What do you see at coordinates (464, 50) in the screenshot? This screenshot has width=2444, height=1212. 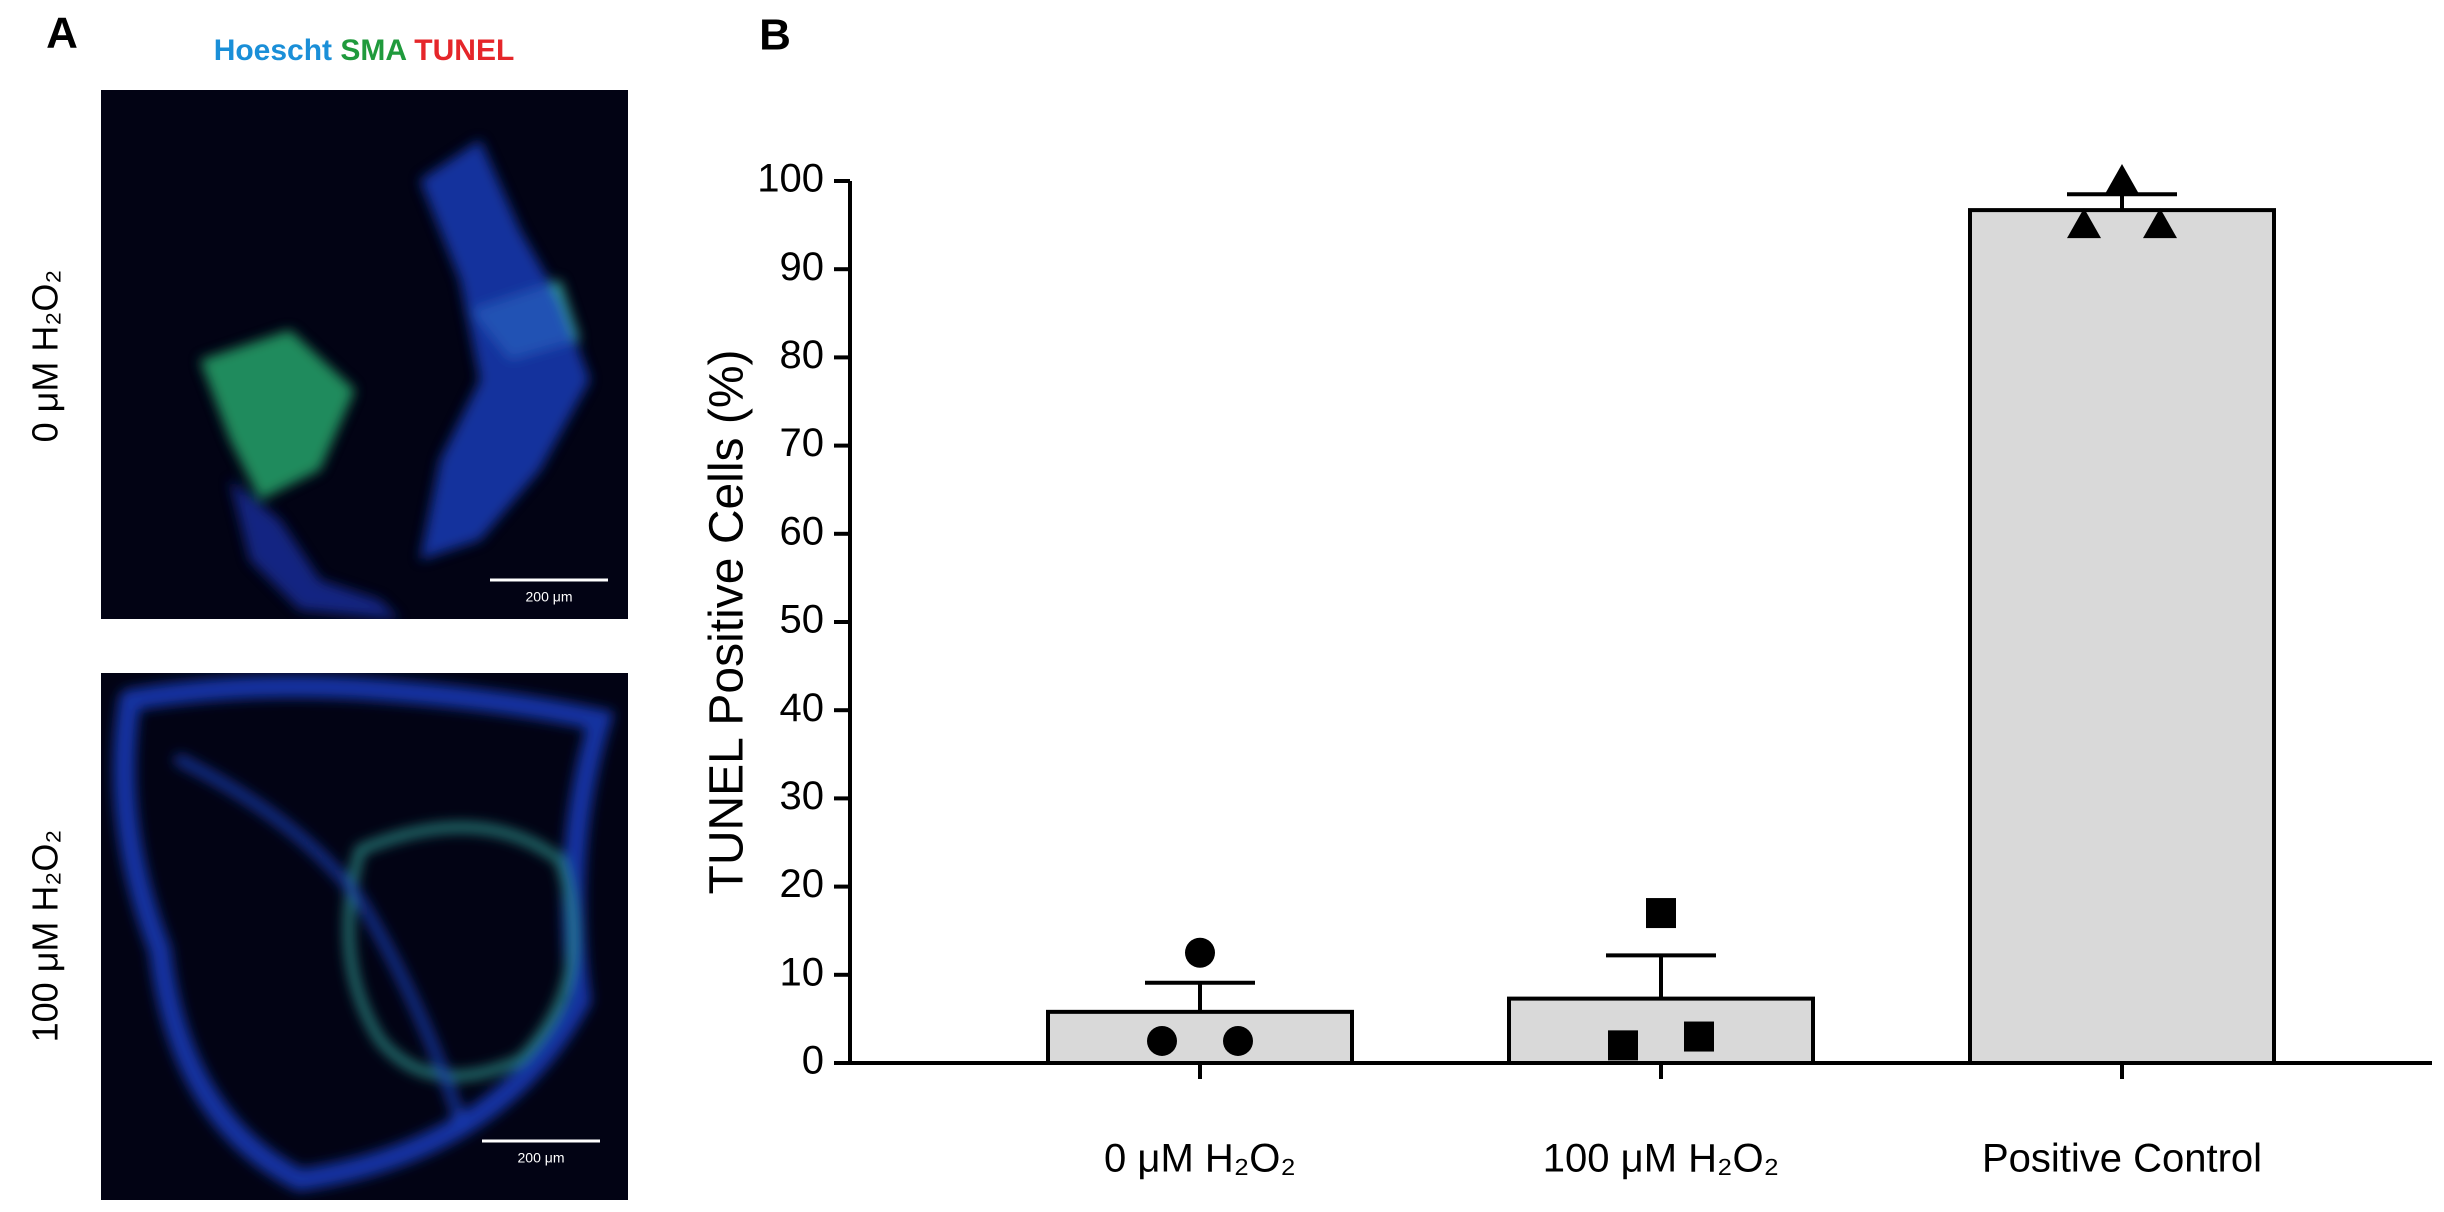 I see `stain-label: TUNEL` at bounding box center [464, 50].